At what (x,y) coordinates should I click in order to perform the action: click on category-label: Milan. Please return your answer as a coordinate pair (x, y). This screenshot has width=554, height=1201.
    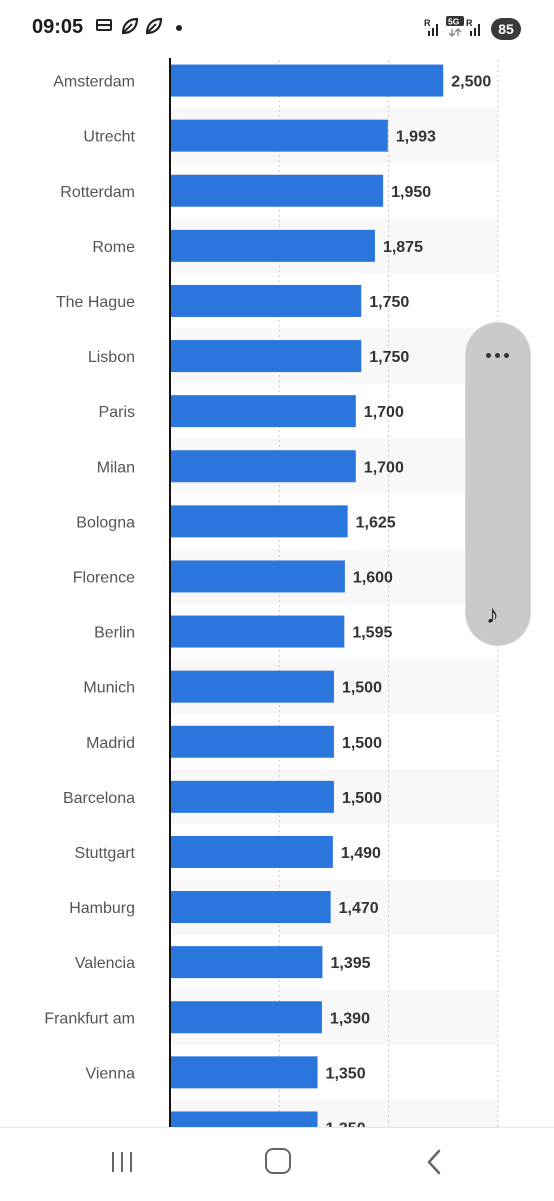
    Looking at the image, I should click on (116, 467).